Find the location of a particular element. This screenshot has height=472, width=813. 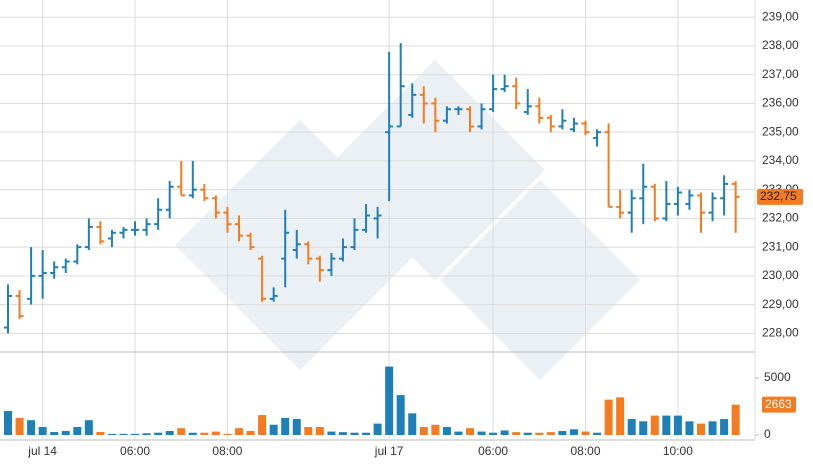

y-tick-label: 238,00 is located at coordinates (780, 45).